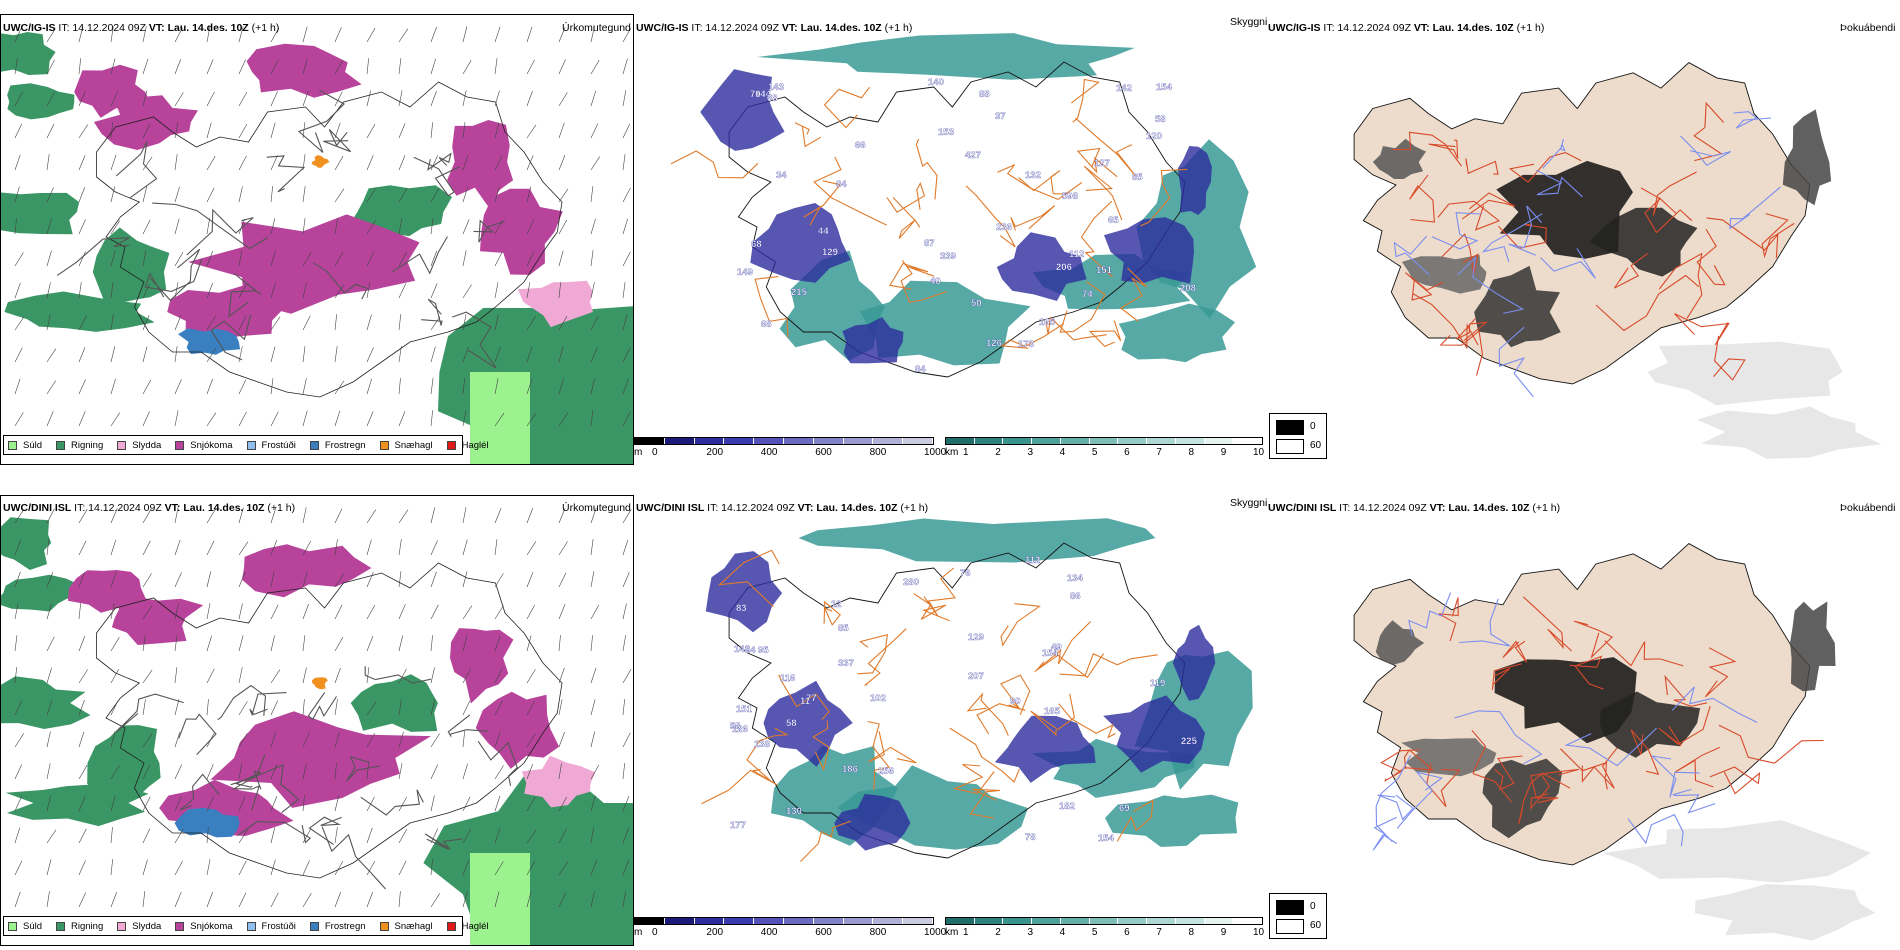 Image resolution: width=1900 pixels, height=950 pixels. Describe the element at coordinates (1154, 136) in the screenshot. I see `visibility-value-label: 120` at that location.